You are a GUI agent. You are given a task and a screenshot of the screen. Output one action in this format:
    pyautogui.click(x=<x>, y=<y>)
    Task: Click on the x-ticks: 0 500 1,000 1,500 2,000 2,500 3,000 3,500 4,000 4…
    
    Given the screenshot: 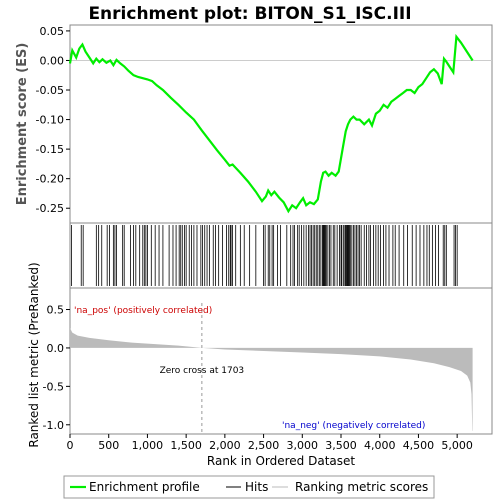 What is the action you would take?
    pyautogui.click(x=270, y=443)
    